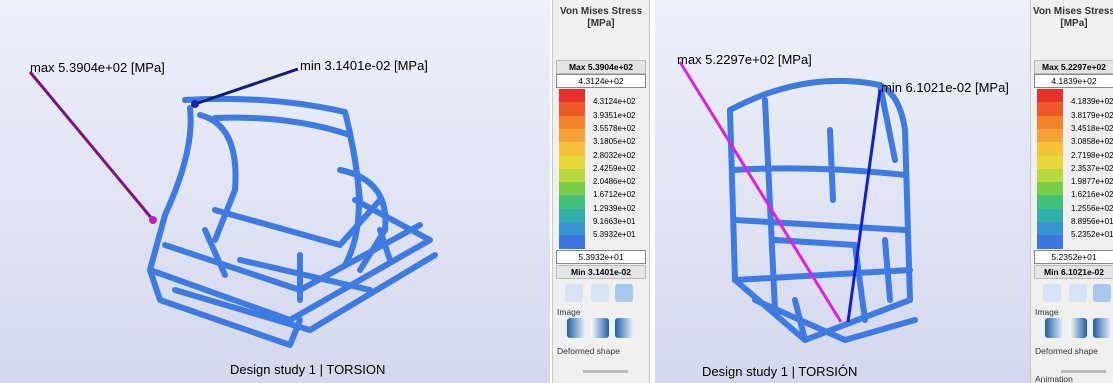  What do you see at coordinates (614, 155) in the screenshot?
I see `legend-level: 2.8032e+02` at bounding box center [614, 155].